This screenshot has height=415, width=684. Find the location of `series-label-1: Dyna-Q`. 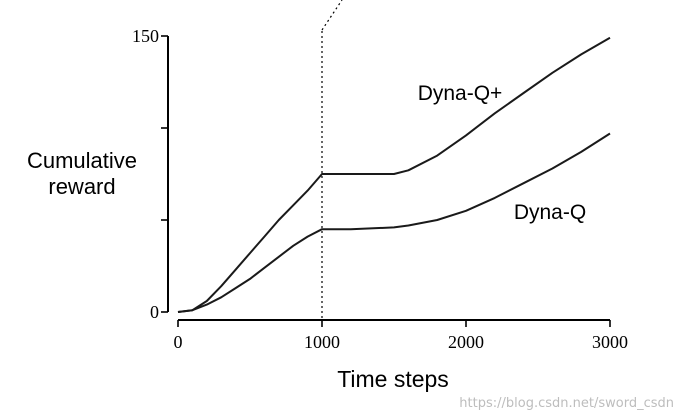

series-label-1: Dyna-Q is located at coordinates (550, 212).